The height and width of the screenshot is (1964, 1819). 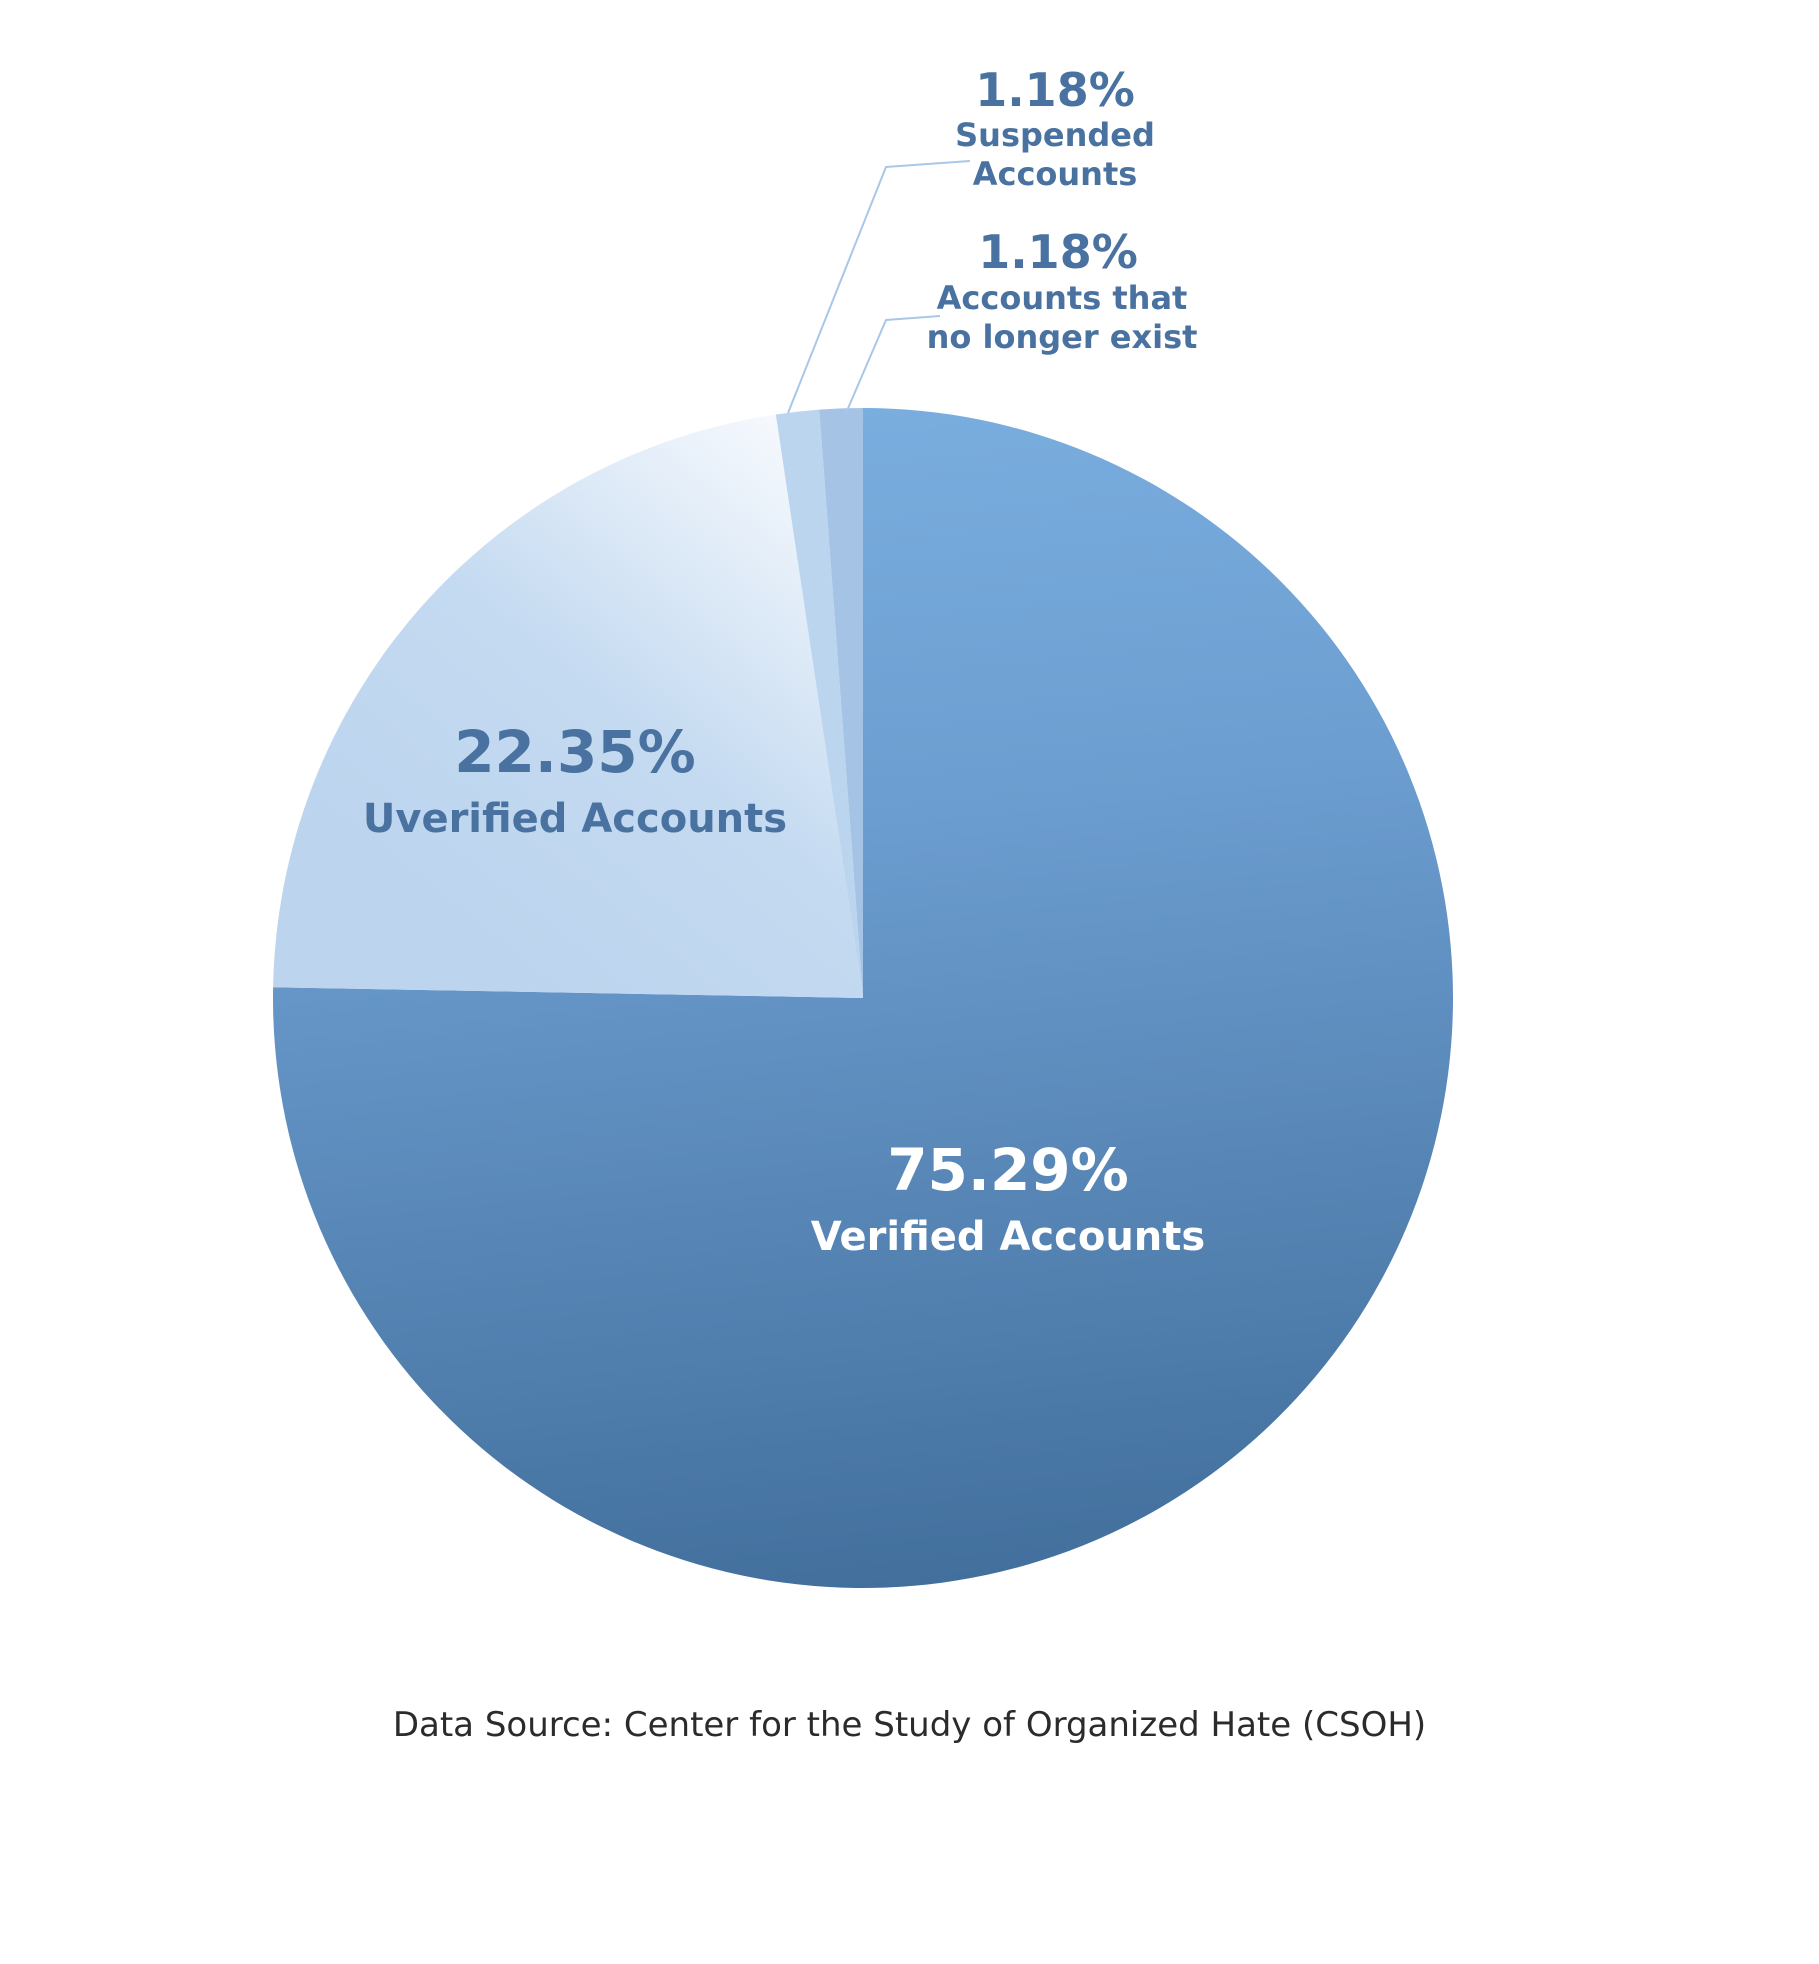 What do you see at coordinates (1062, 298) in the screenshot?
I see `slice-no-longer-exist-name-line1: Accounts that` at bounding box center [1062, 298].